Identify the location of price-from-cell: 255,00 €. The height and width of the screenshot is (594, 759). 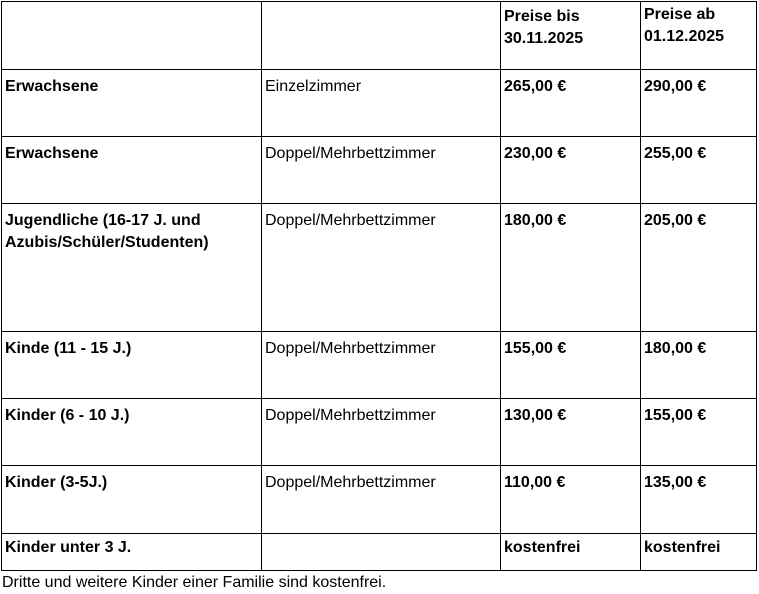
(698, 170).